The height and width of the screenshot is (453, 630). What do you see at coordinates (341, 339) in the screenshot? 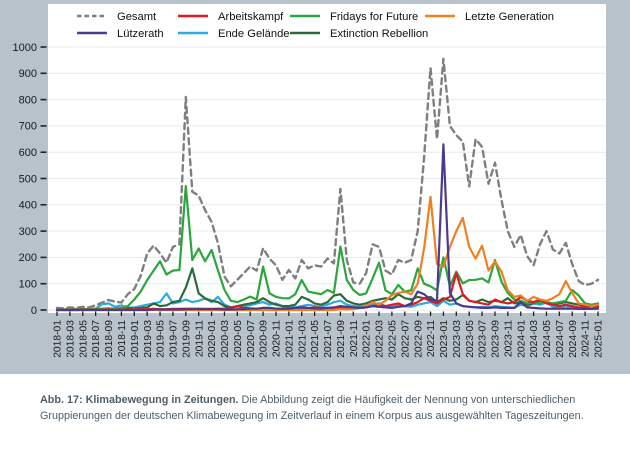
I see `x-tick-label: 2021-09` at bounding box center [341, 339].